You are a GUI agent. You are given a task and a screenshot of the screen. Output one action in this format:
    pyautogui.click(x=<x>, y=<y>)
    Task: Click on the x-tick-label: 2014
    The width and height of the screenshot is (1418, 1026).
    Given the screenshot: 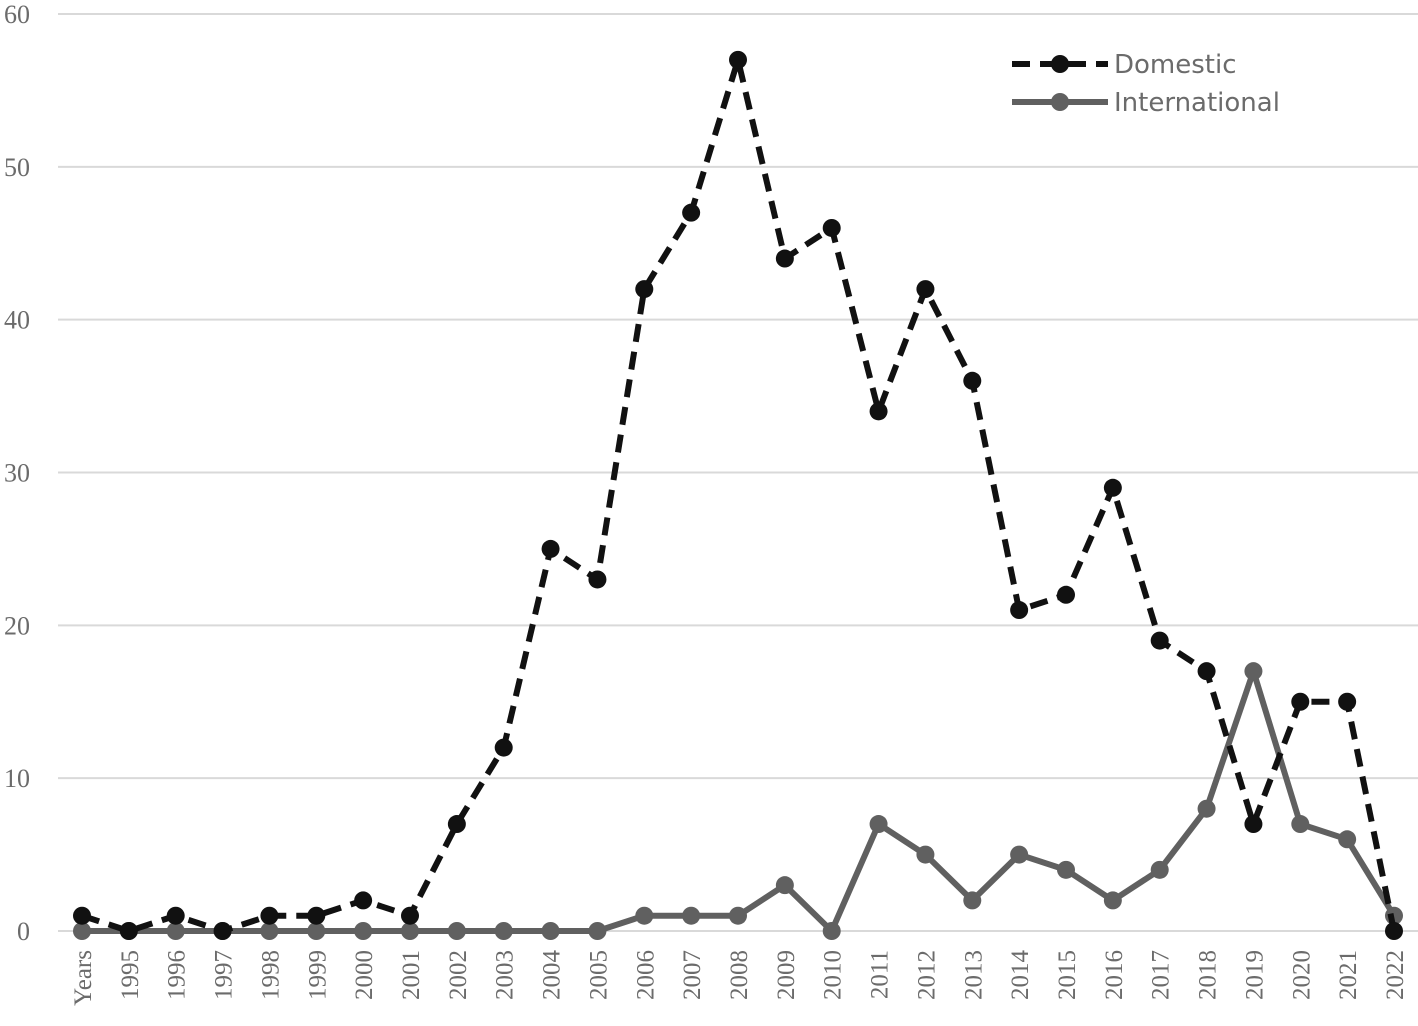 What is the action you would take?
    pyautogui.click(x=1020, y=975)
    